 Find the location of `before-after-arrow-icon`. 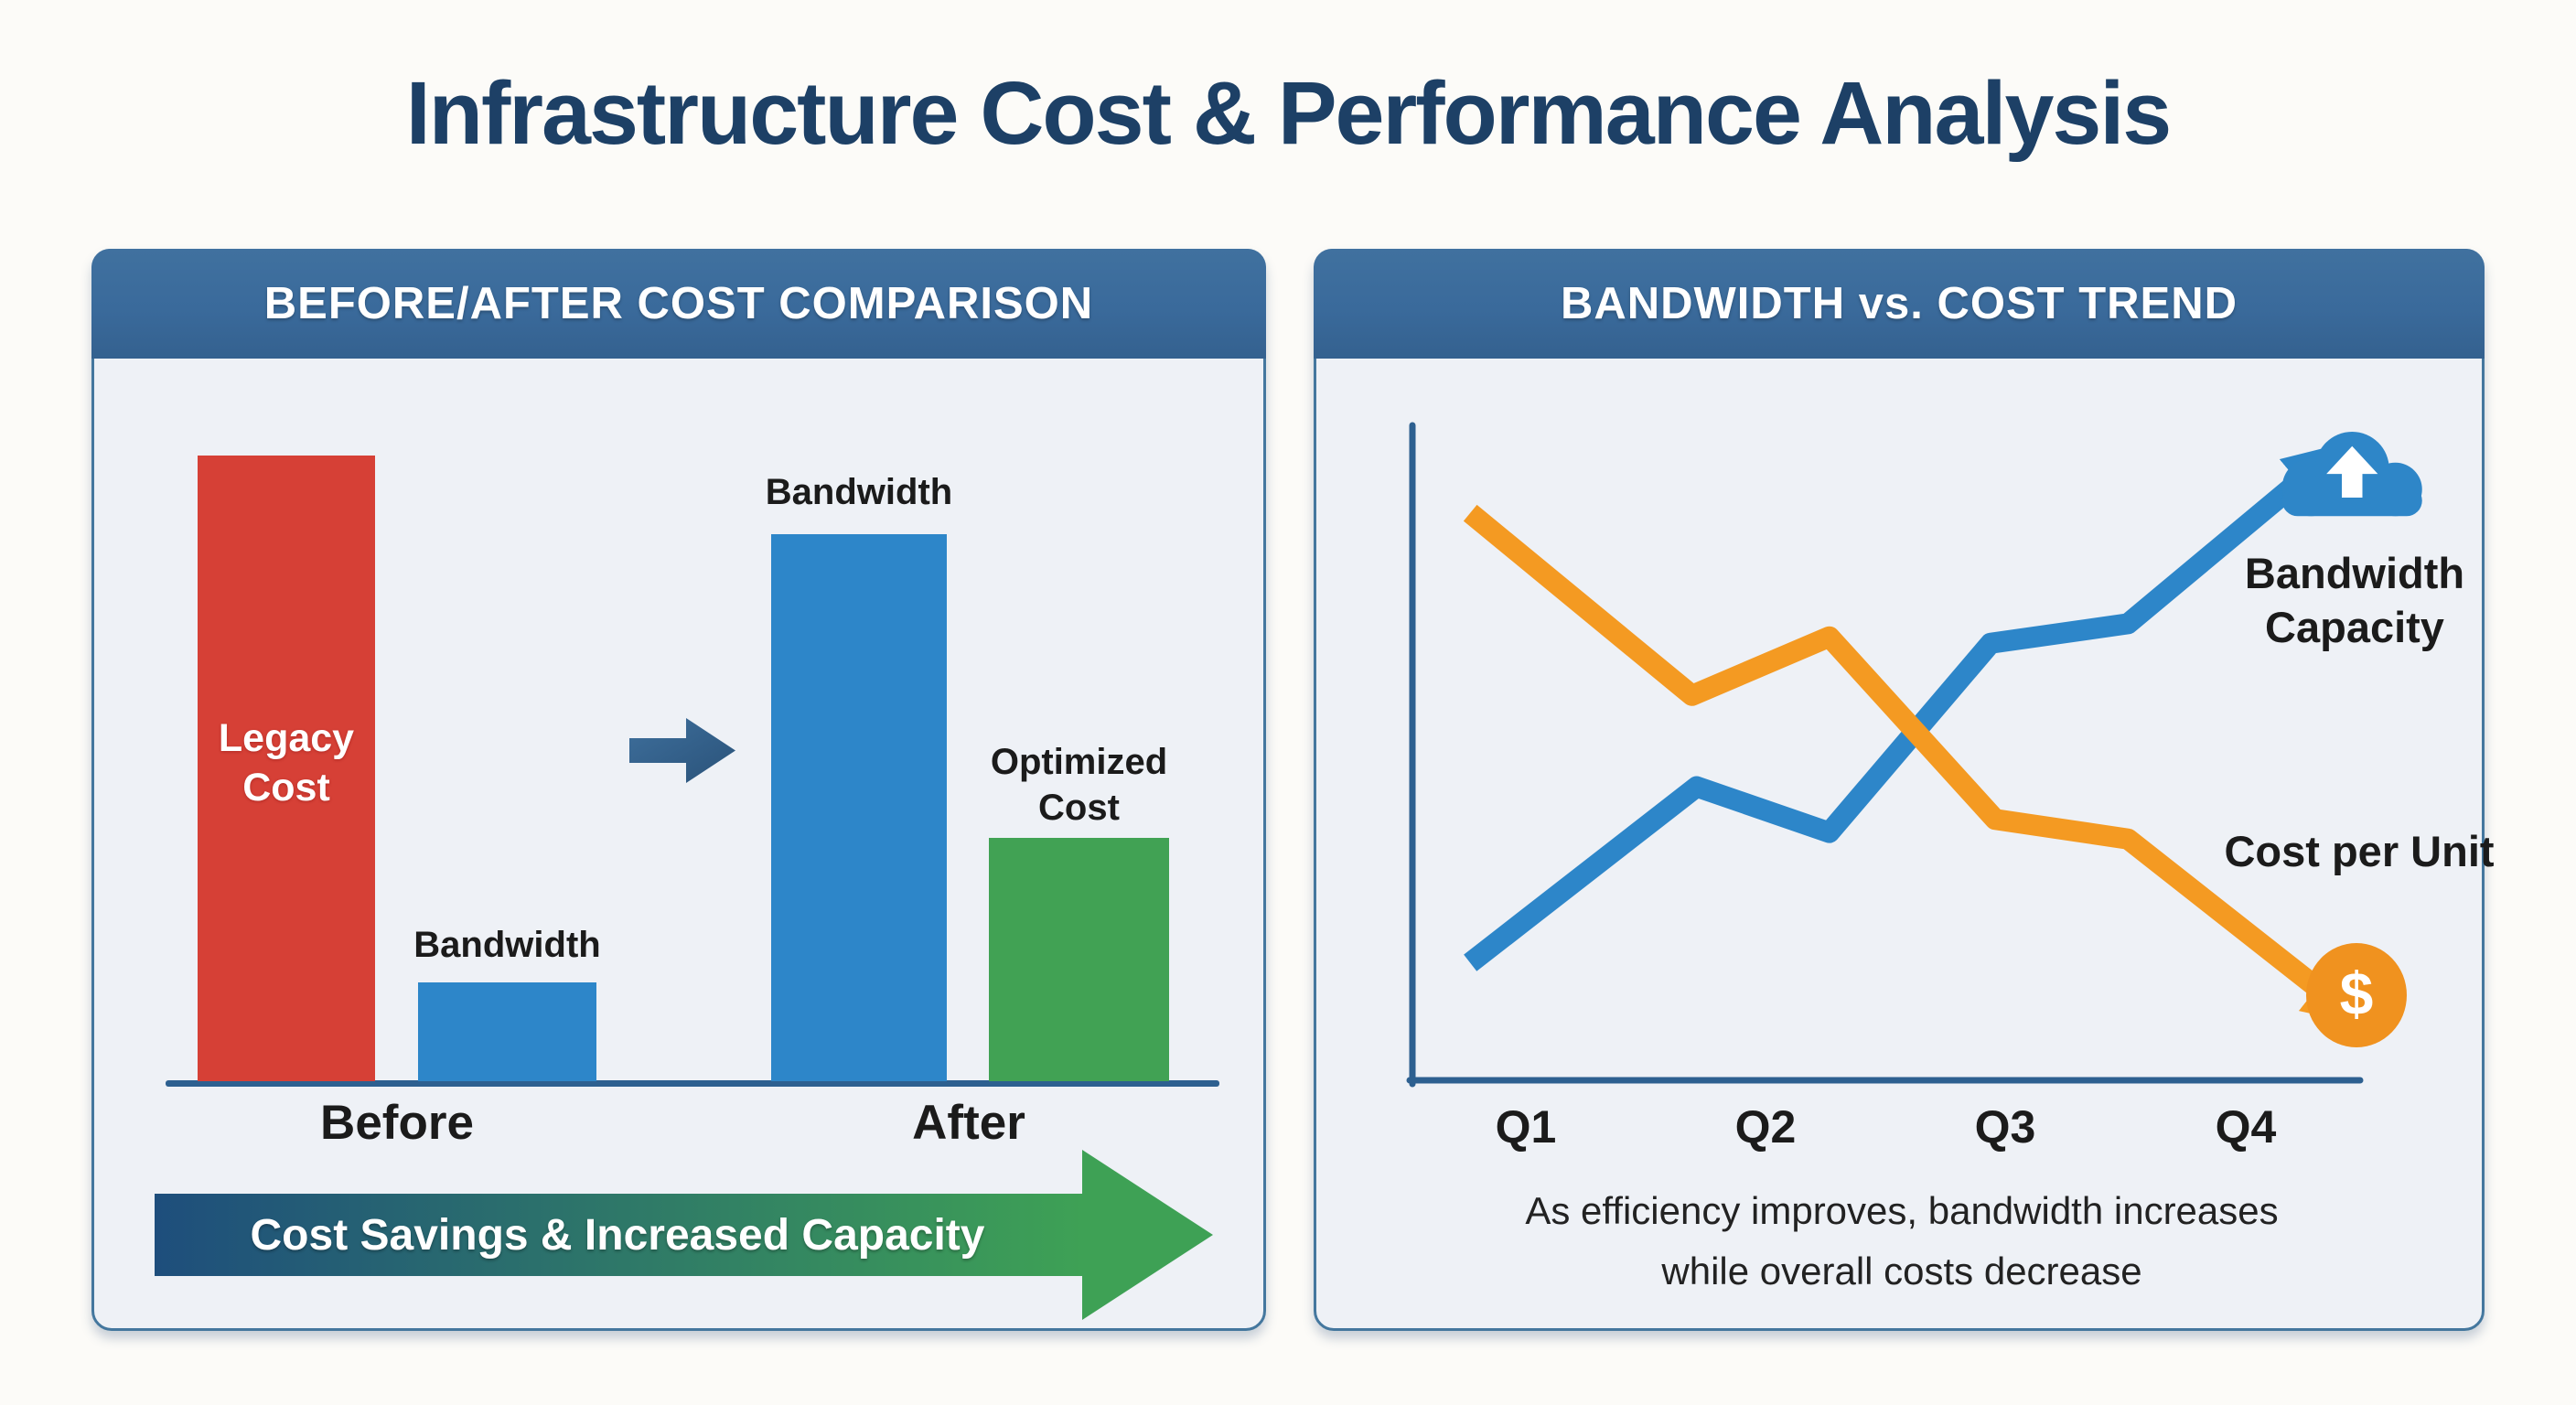

before-after-arrow-icon is located at coordinates (682, 750).